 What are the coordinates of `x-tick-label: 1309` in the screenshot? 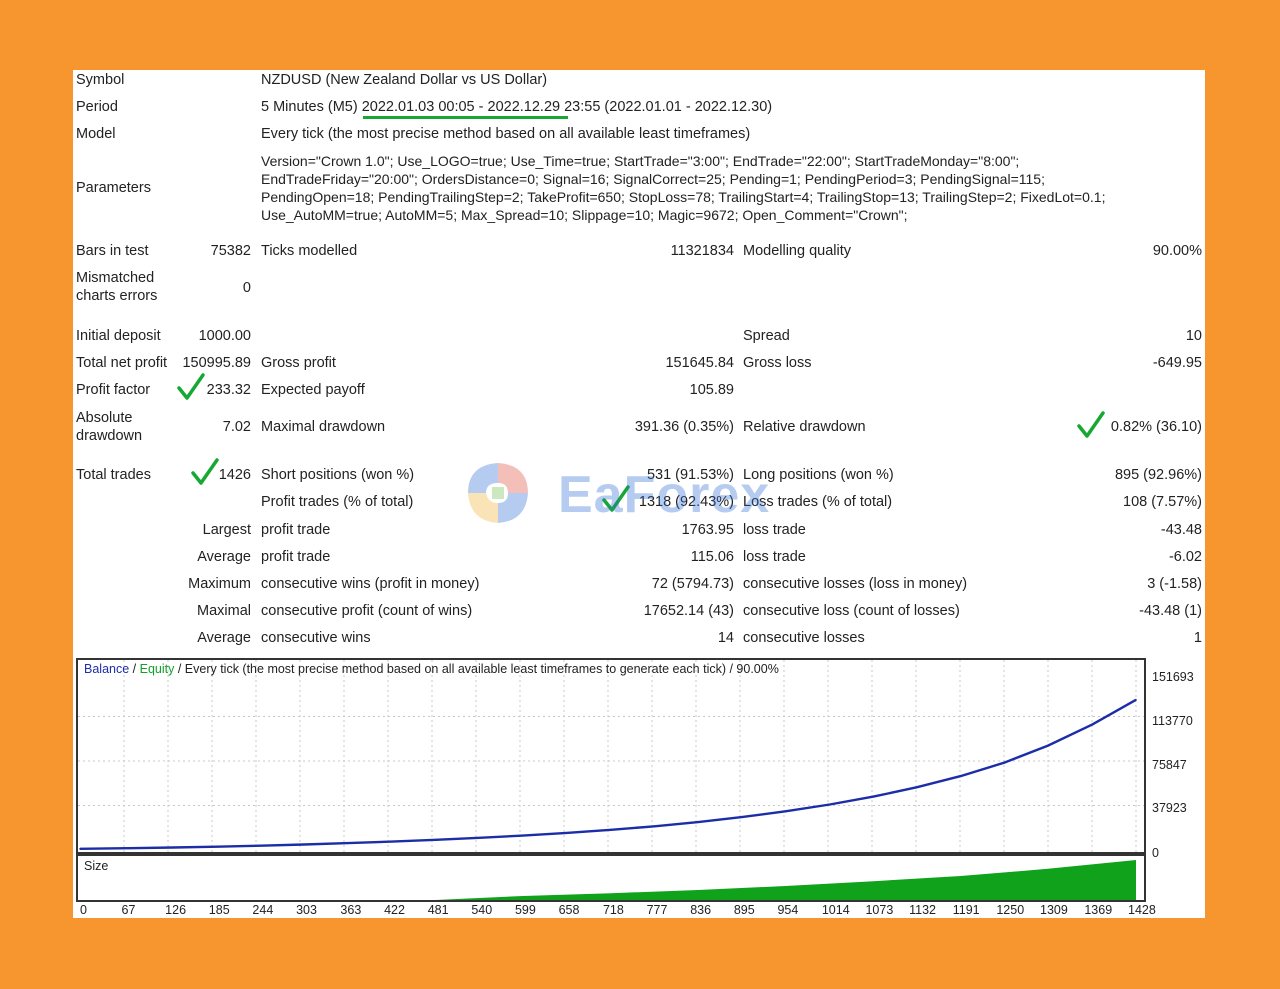 It's located at (1054, 910).